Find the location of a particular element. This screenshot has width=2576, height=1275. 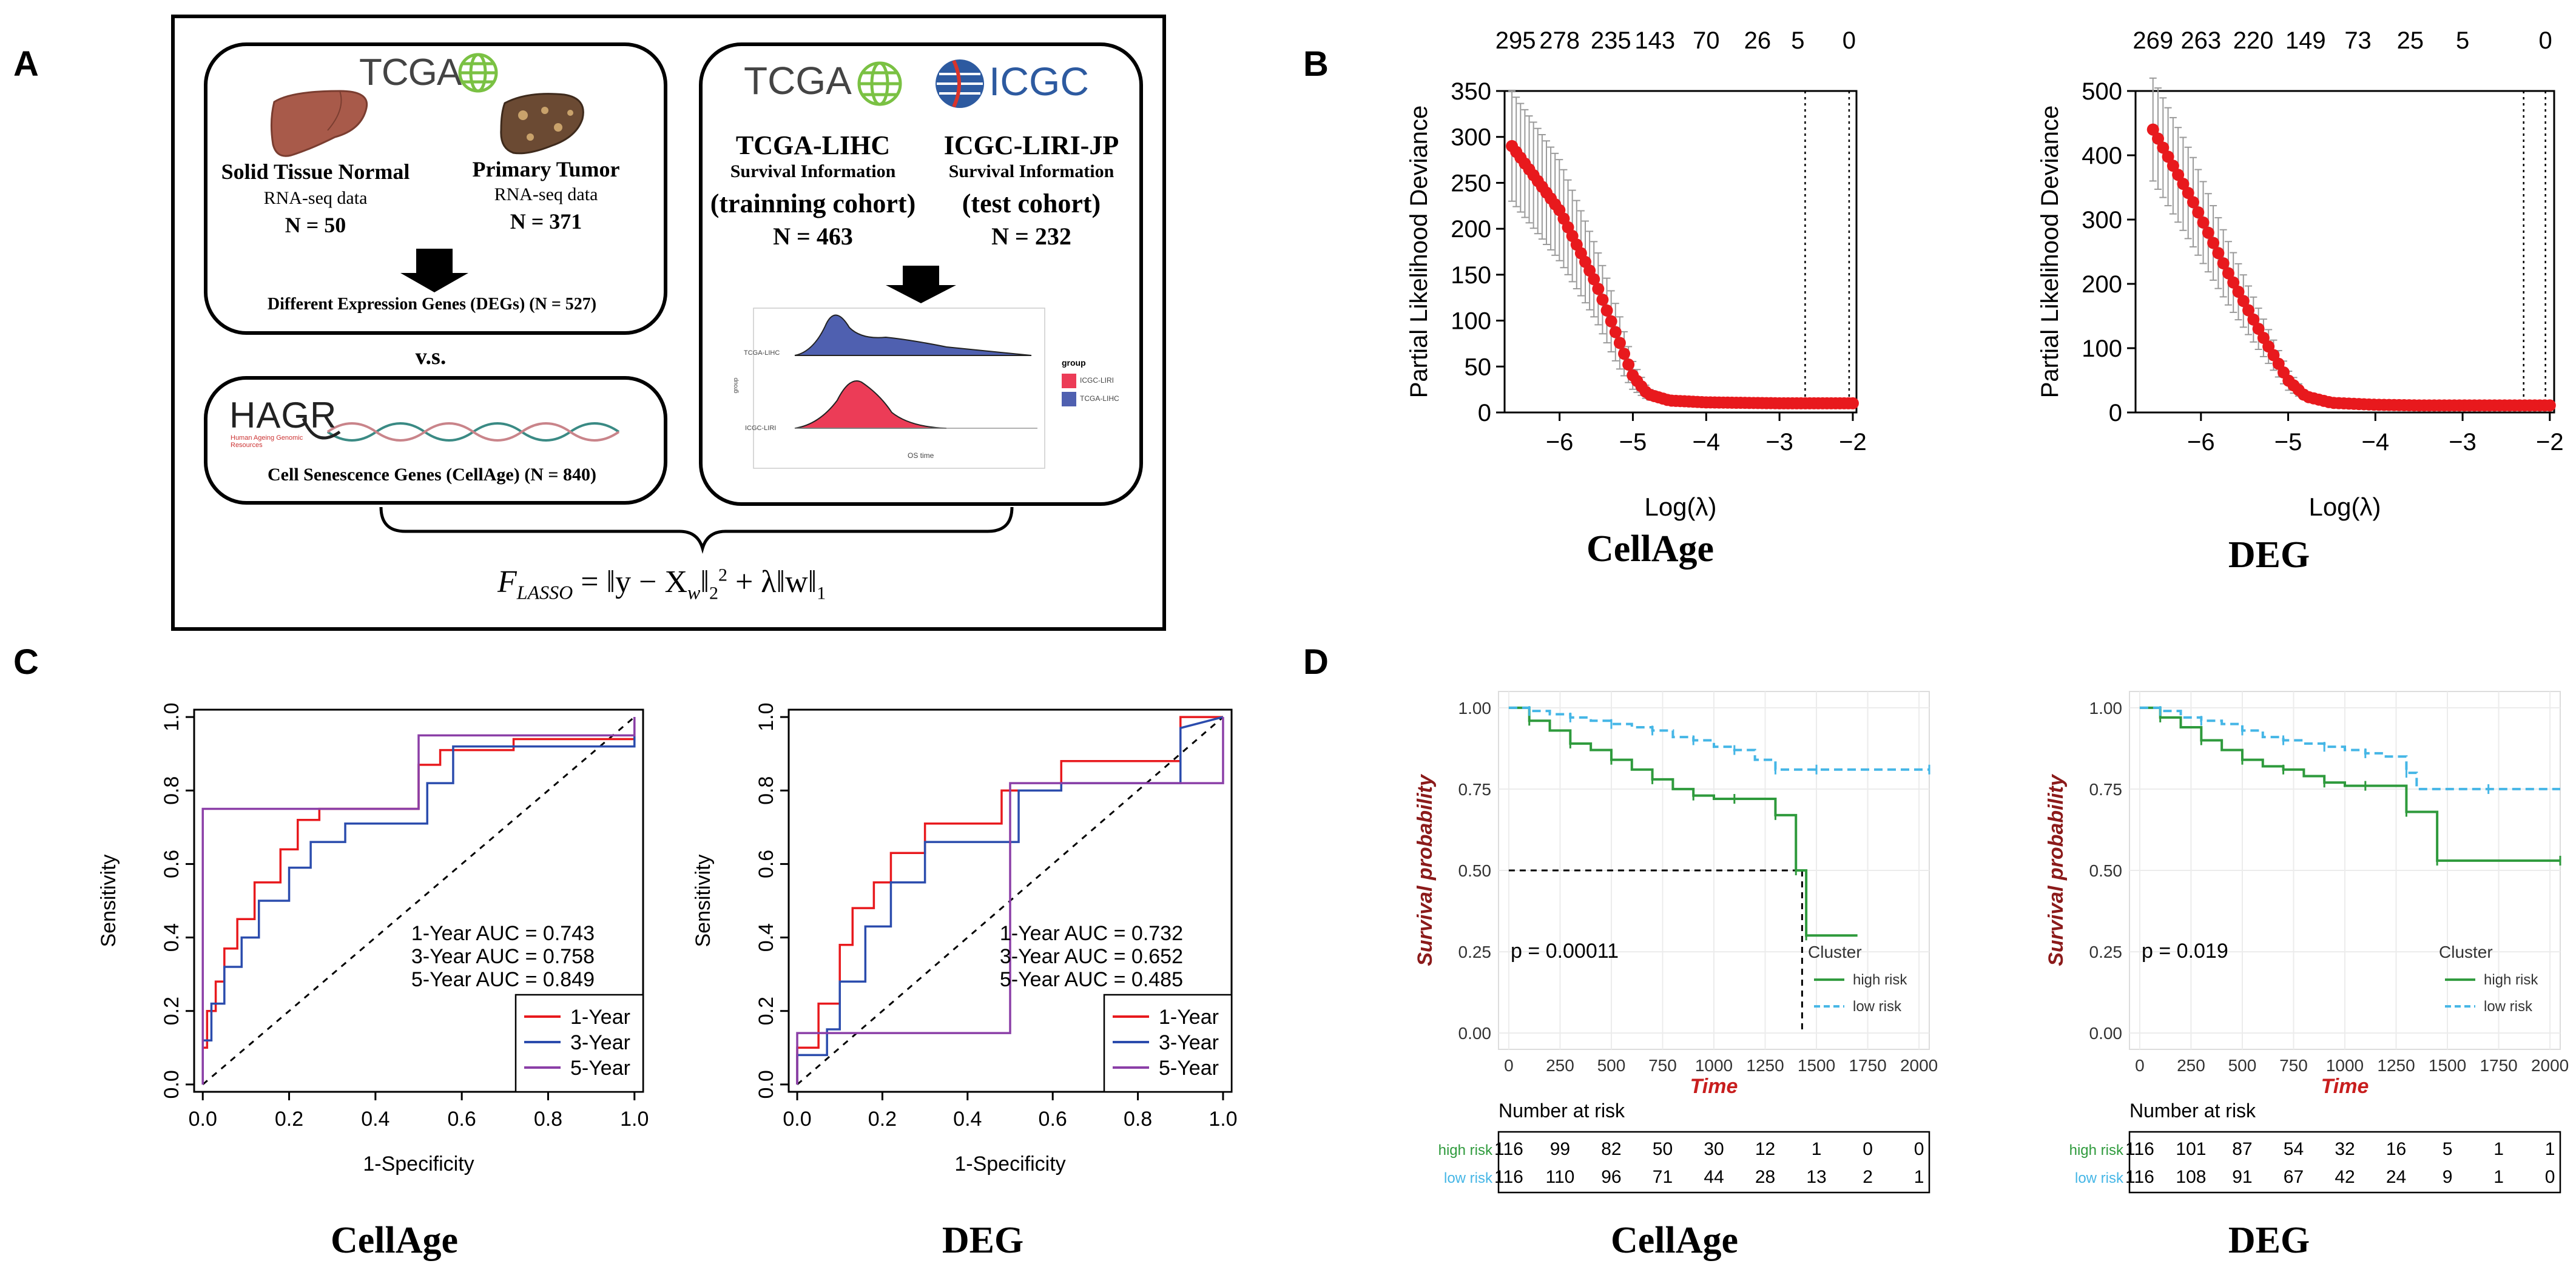

top-axis-label: 235 is located at coordinates (1611, 40).